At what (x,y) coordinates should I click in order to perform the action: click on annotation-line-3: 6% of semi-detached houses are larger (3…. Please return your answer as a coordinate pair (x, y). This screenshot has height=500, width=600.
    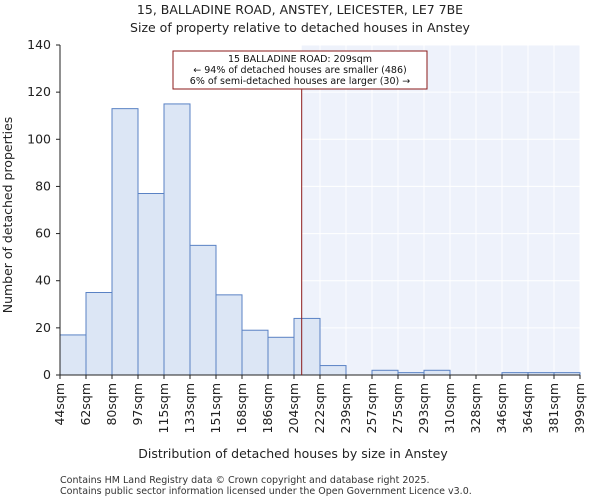
    Looking at the image, I should click on (300, 81).